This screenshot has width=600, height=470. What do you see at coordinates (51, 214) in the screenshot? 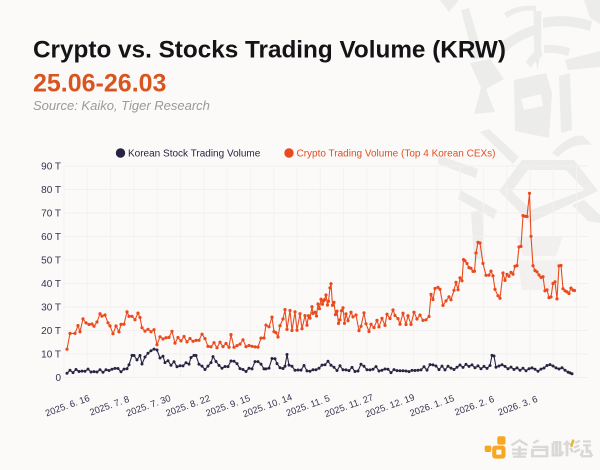
I see `svg-text: 70 T` at bounding box center [51, 214].